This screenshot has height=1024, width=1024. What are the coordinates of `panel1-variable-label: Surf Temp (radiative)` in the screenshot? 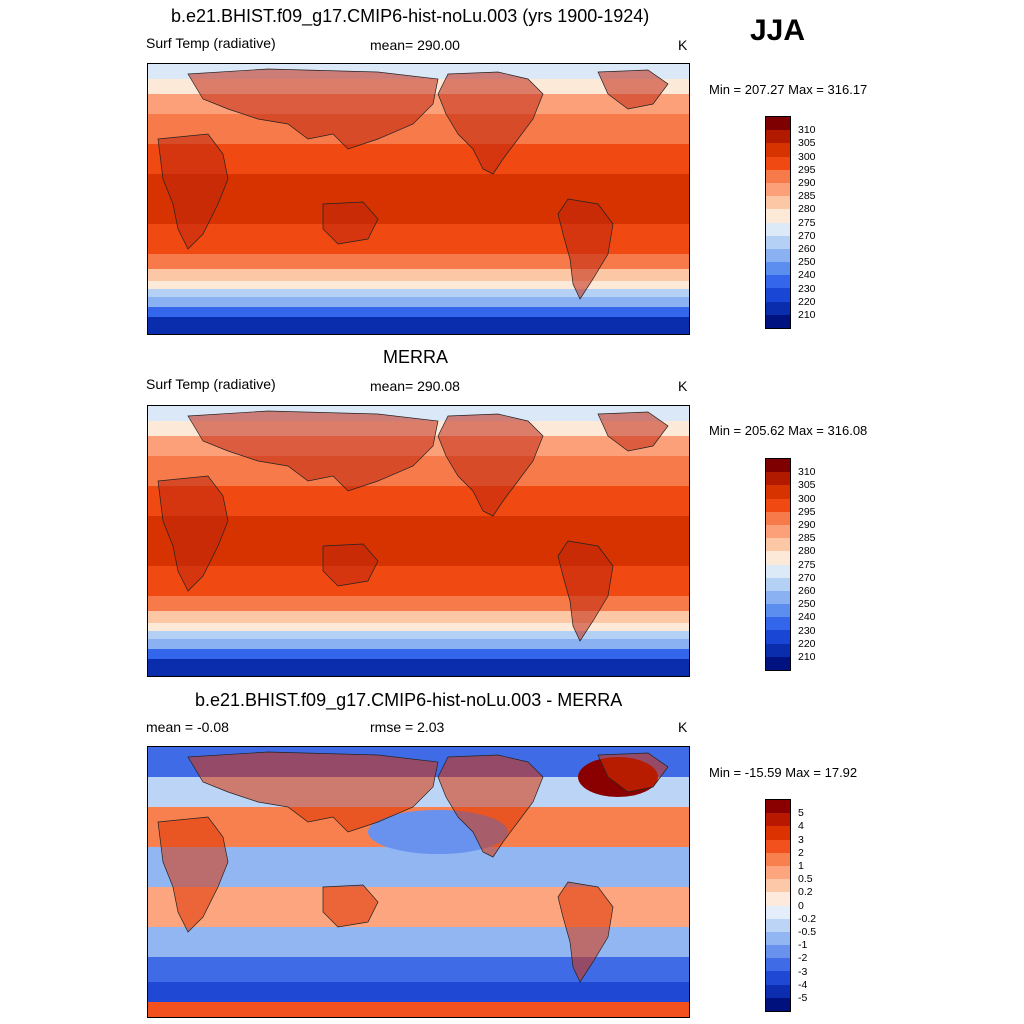 It's located at (211, 43).